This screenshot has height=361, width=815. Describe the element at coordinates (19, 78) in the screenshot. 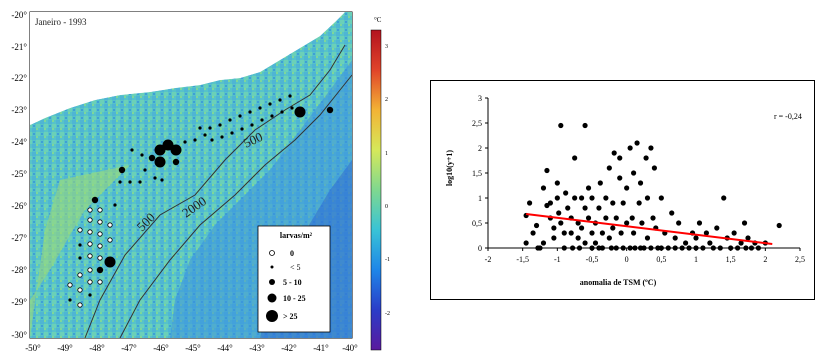

I see `lat-tick-label: -22°` at that location.